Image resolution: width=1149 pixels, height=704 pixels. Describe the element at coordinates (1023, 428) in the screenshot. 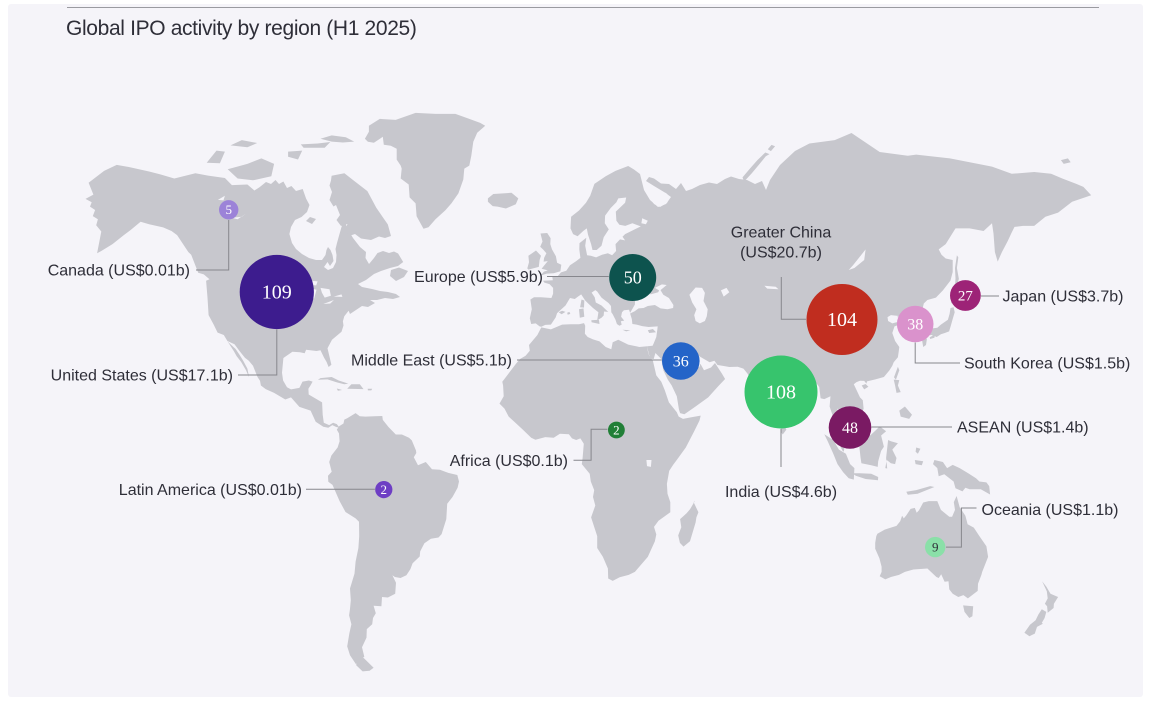

I see `svg-text: ASEAN (US$1.4b)` at that location.